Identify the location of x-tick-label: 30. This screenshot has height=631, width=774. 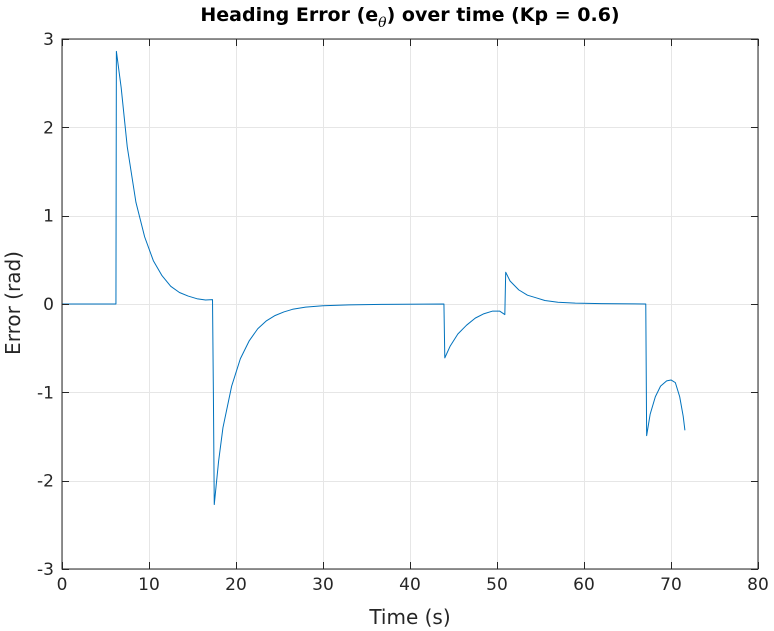
(323, 585).